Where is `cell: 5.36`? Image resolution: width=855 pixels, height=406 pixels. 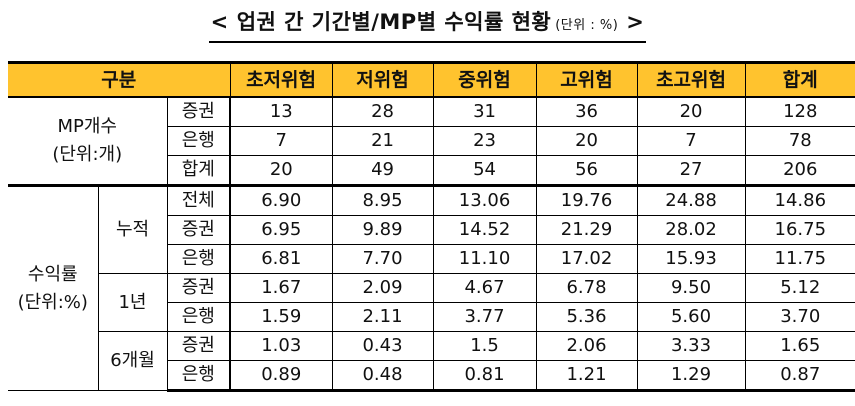 cell: 5.36 is located at coordinates (586, 317).